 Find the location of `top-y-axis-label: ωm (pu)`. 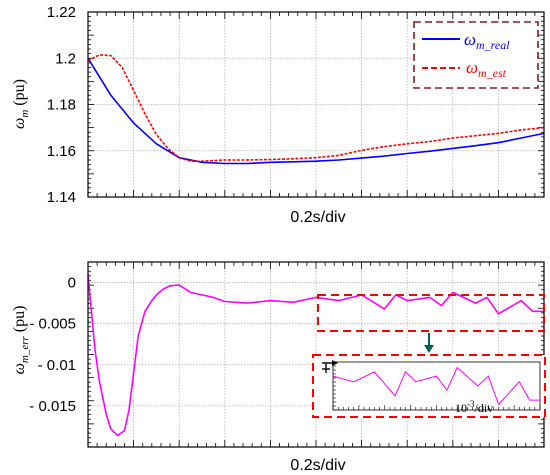

top-y-axis-label: ωm (pu) is located at coordinates (21, 104).